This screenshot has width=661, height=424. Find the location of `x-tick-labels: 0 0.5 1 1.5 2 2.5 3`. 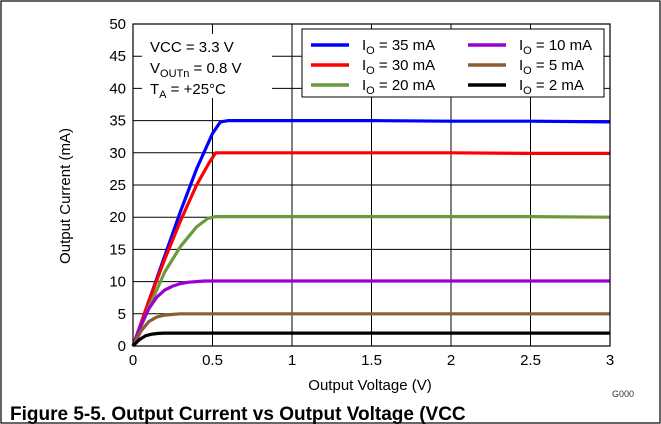

x-tick-labels: 0 0.5 1 1.5 2 2.5 3 is located at coordinates (371, 360).